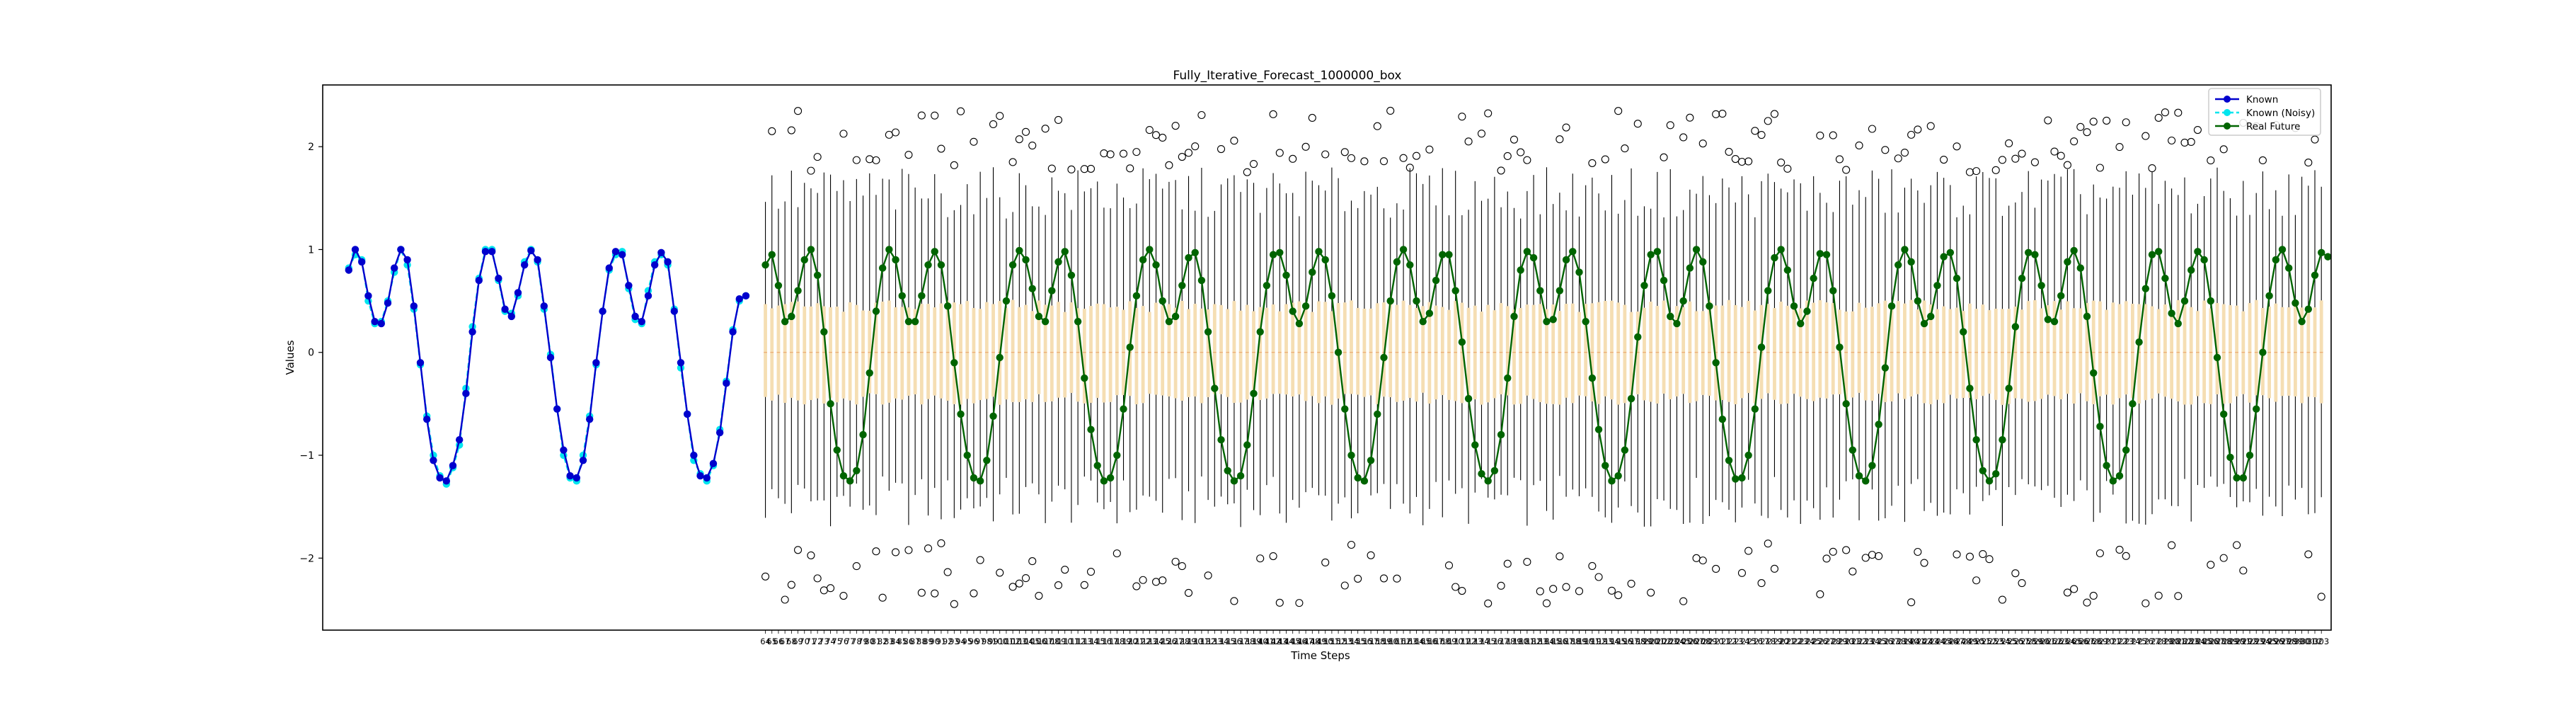 The image size is (2576, 708). What do you see at coordinates (844, 641) in the screenshot?
I see `x-tick-label: 76` at bounding box center [844, 641].